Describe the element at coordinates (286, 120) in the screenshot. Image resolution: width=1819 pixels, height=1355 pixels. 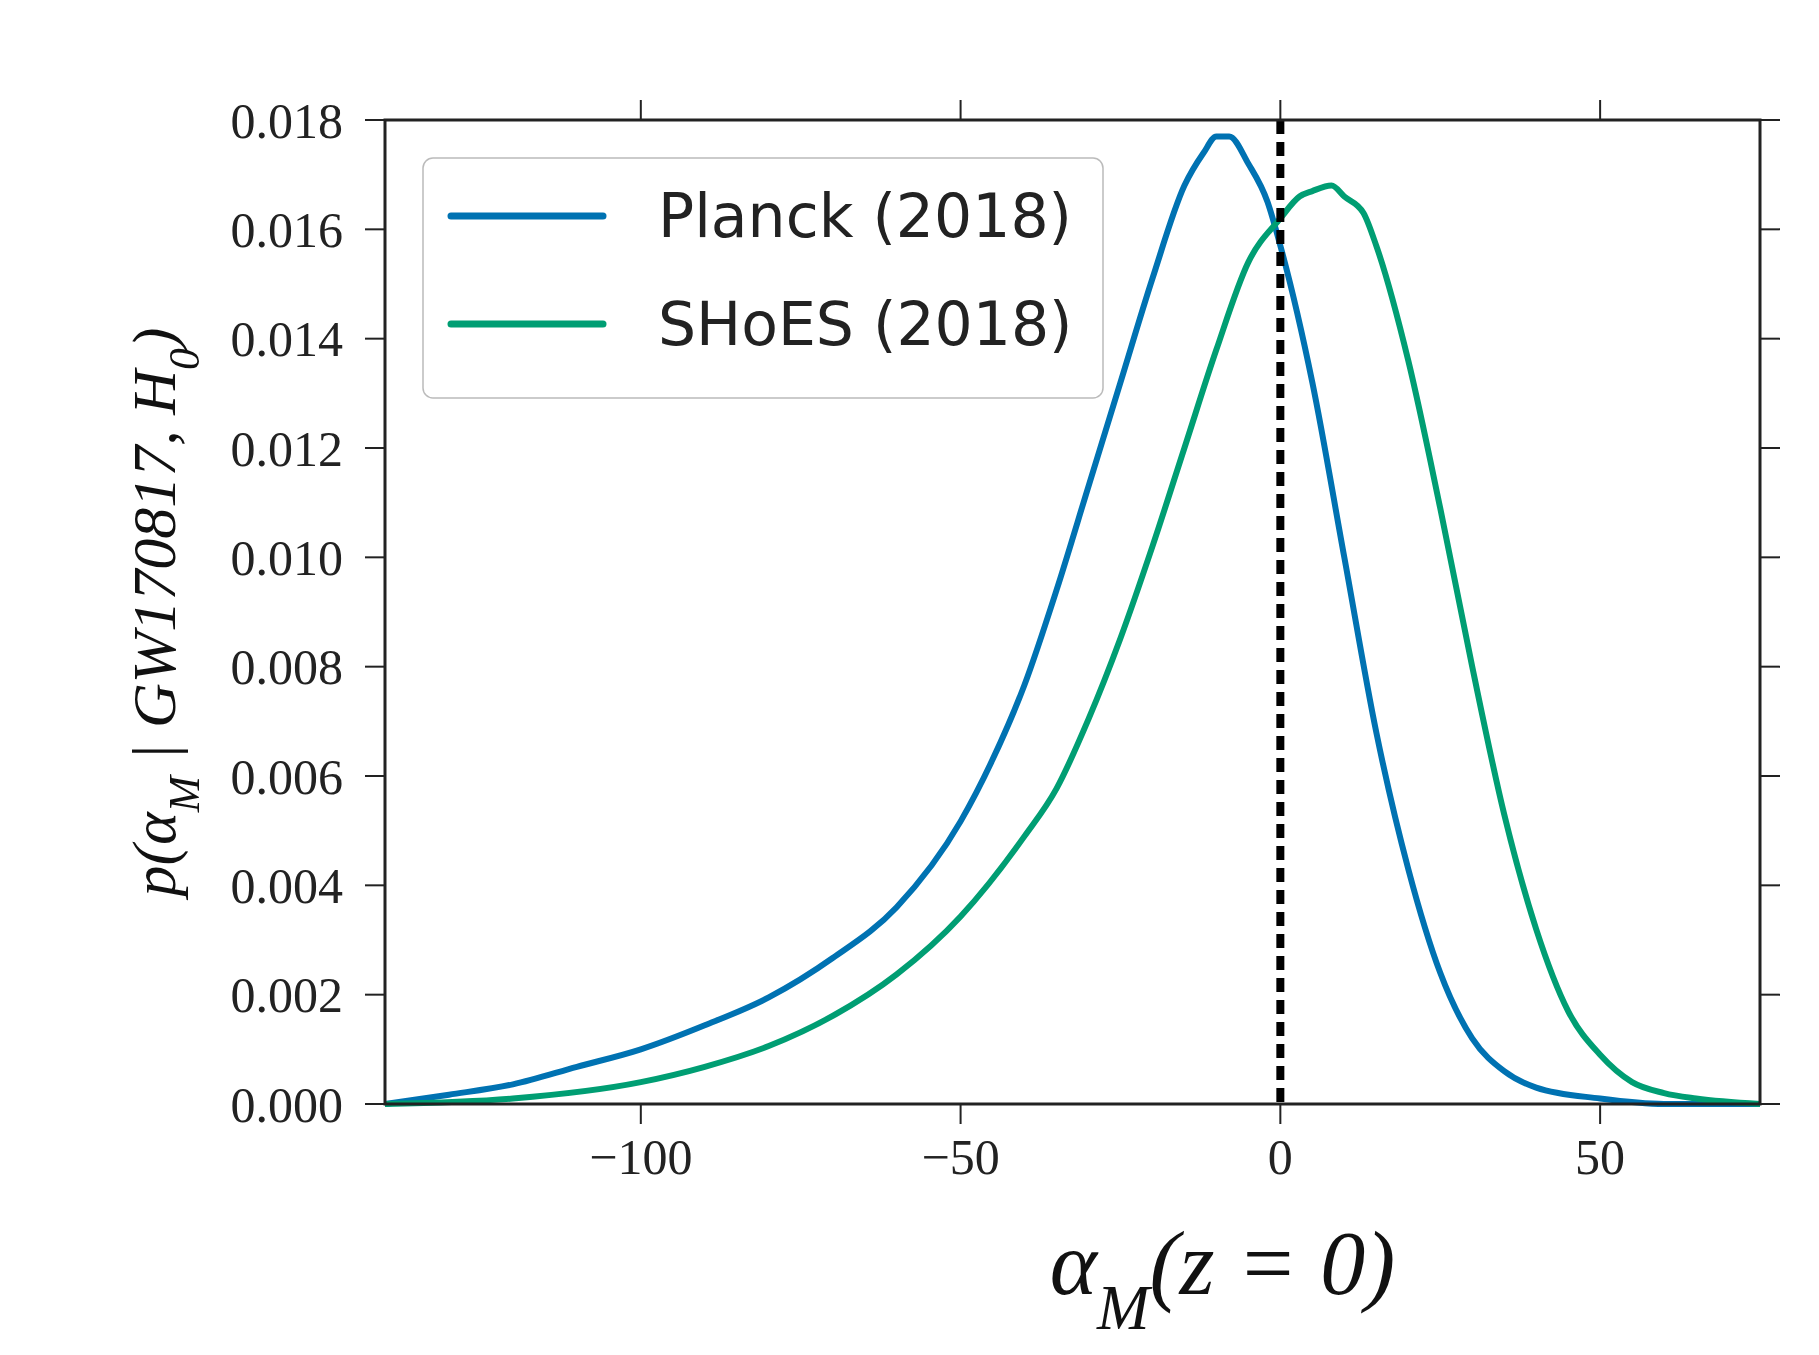
I see `y-tick-label: 0.018` at that location.